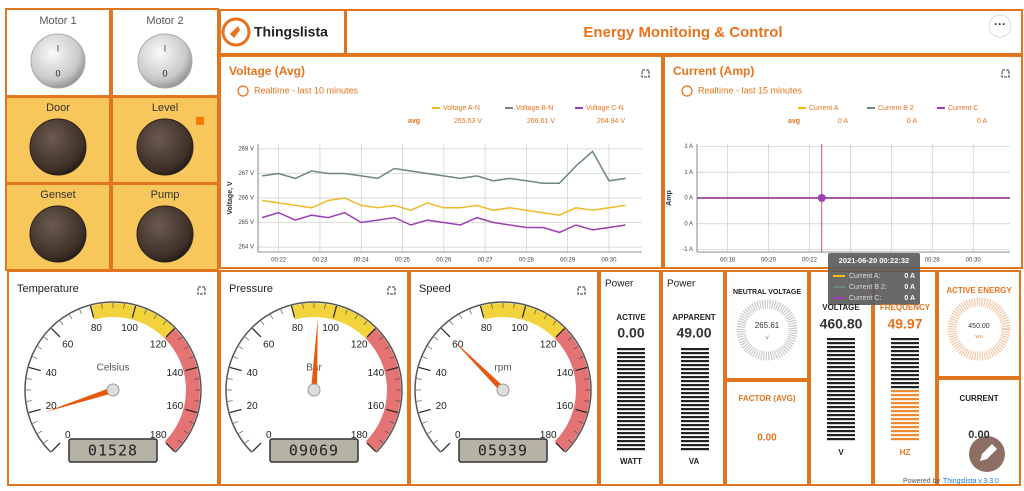 This screenshot has height=491, width=1024. What do you see at coordinates (988, 452) in the screenshot?
I see `edit-icon` at bounding box center [988, 452].